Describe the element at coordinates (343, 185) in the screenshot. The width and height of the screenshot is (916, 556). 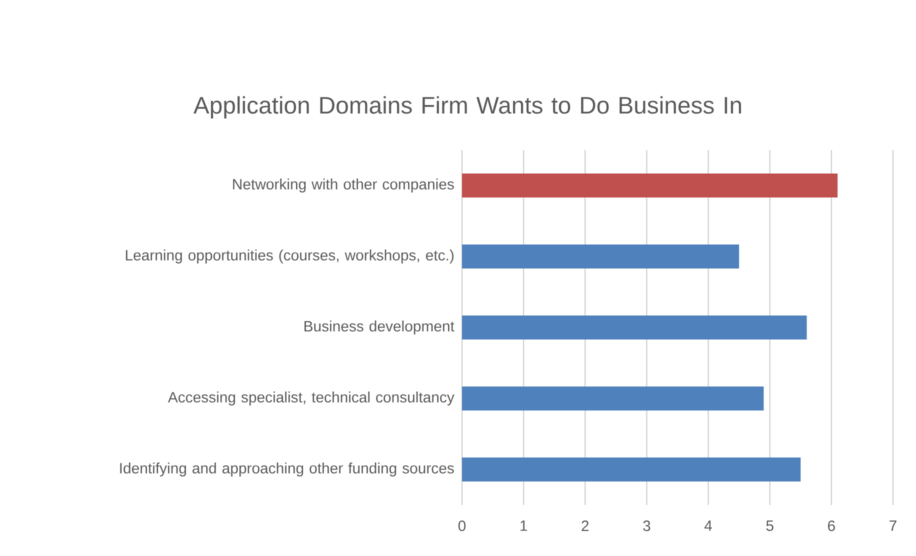
I see `y-tick-label: Networking with other companies` at that location.